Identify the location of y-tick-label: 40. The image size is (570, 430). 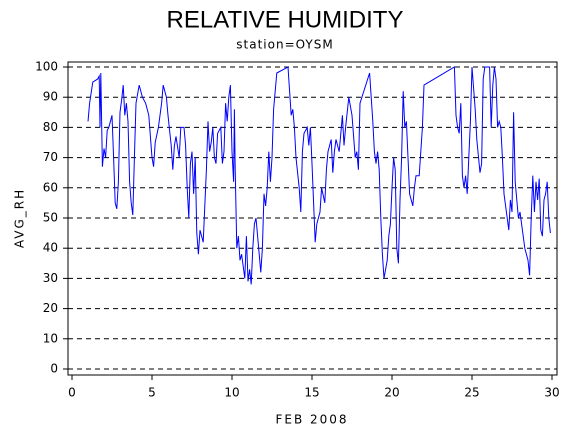
(50, 248).